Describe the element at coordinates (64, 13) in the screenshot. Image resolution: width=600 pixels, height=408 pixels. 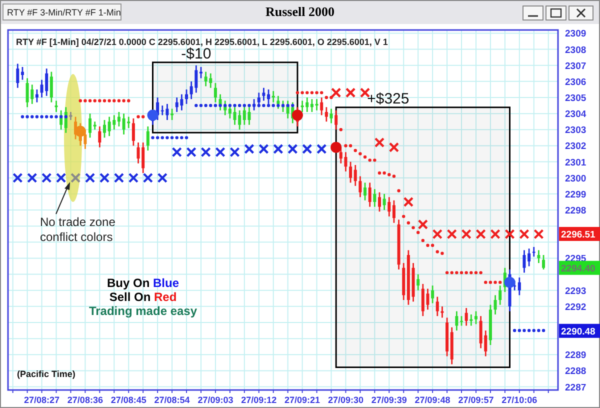
I see `text: RTY #F 3-Min/RTY #F 1-Min` at that location.